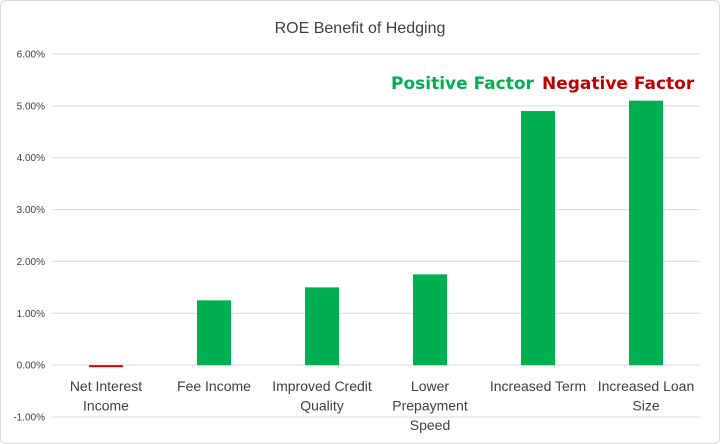 The height and width of the screenshot is (444, 720). What do you see at coordinates (322, 396) in the screenshot?
I see `x-category-label: Improved Credit Quality` at bounding box center [322, 396].